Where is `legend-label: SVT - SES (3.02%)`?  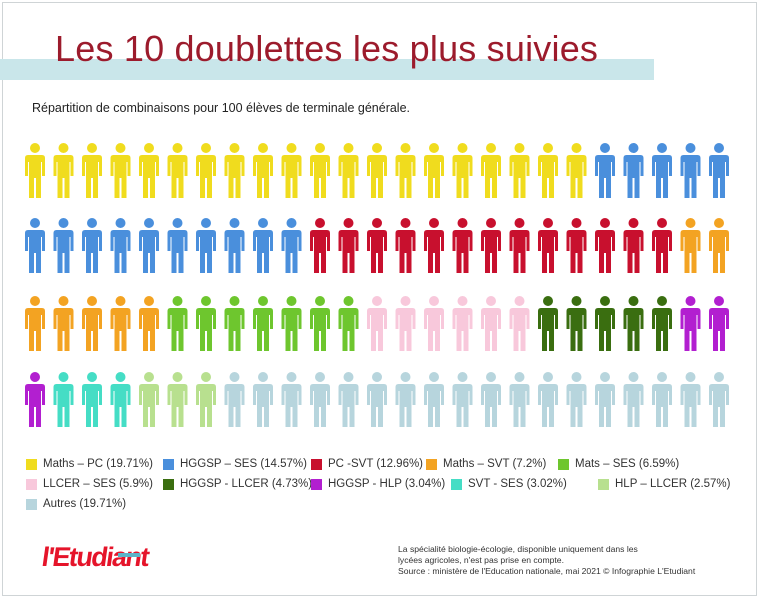 legend-label: SVT - SES (3.02%) is located at coordinates (517, 484).